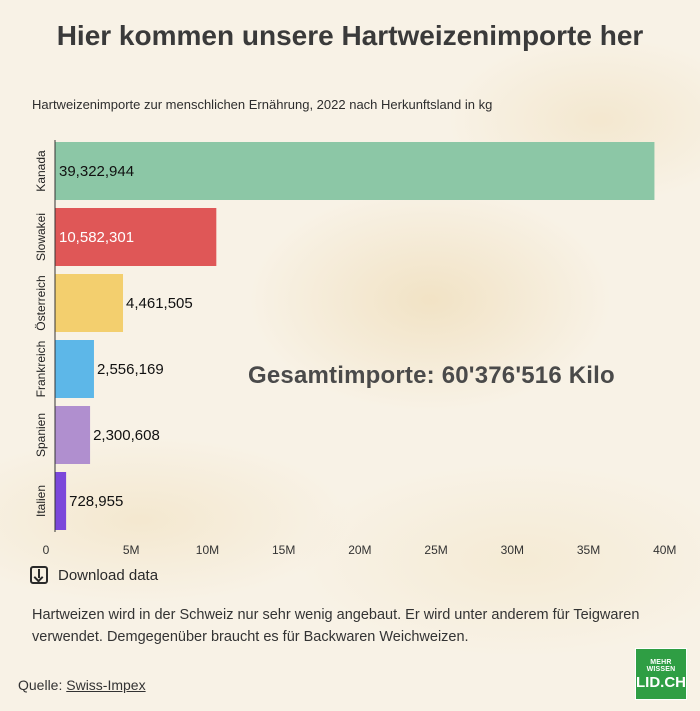 The height and width of the screenshot is (711, 700). I want to click on value-label-spanien: 2,300,608, so click(126, 435).